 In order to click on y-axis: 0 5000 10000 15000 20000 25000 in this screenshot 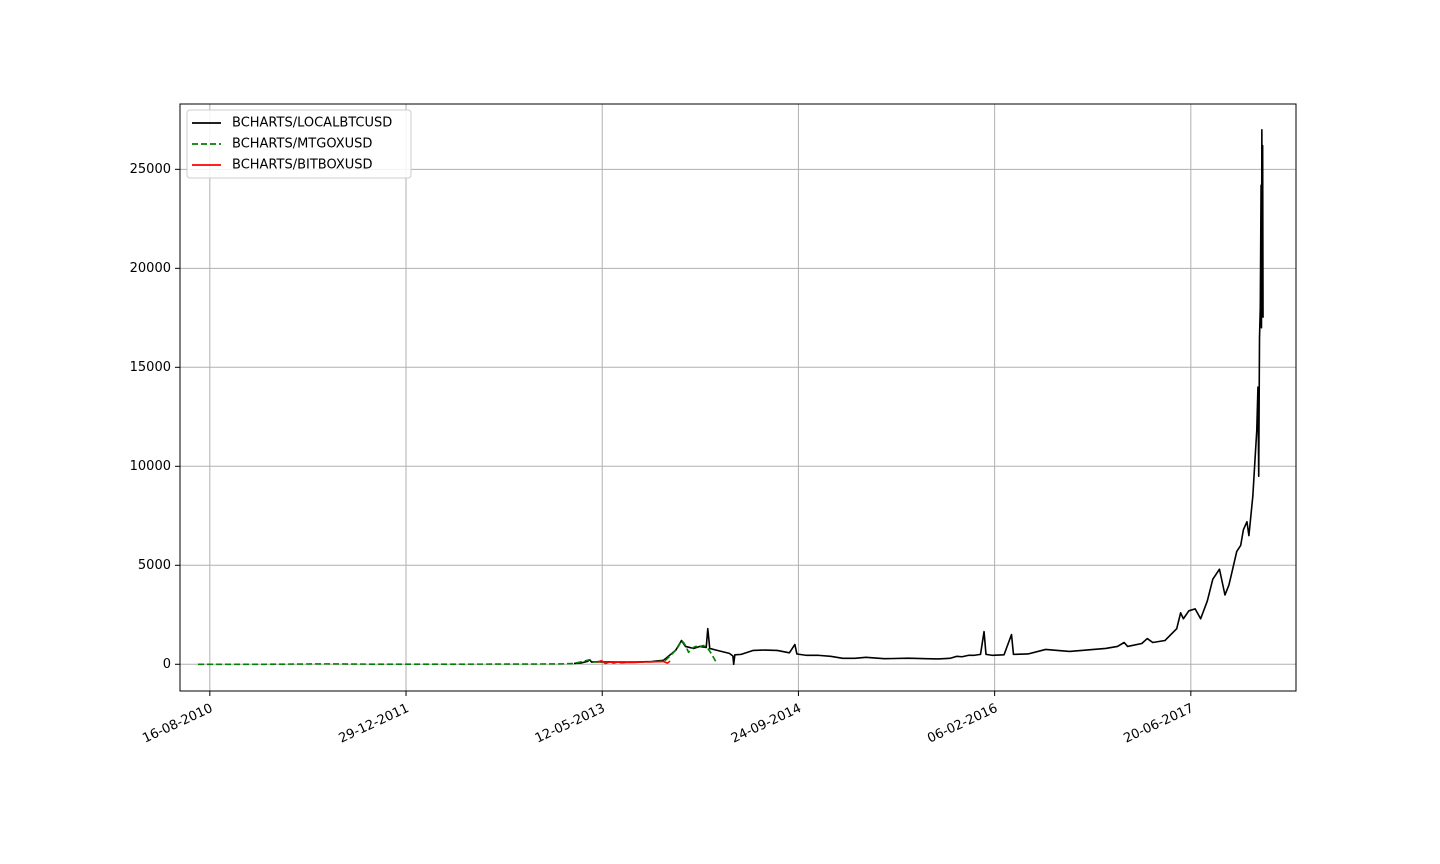, I will do `click(155, 417)`.